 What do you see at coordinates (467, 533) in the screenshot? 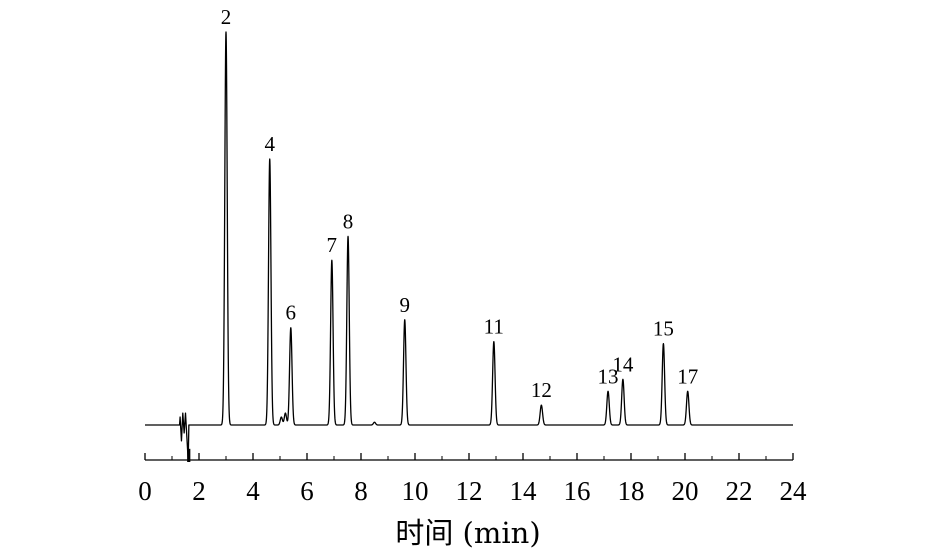
I see `x-axis-title: 时间 (min)` at bounding box center [467, 533].